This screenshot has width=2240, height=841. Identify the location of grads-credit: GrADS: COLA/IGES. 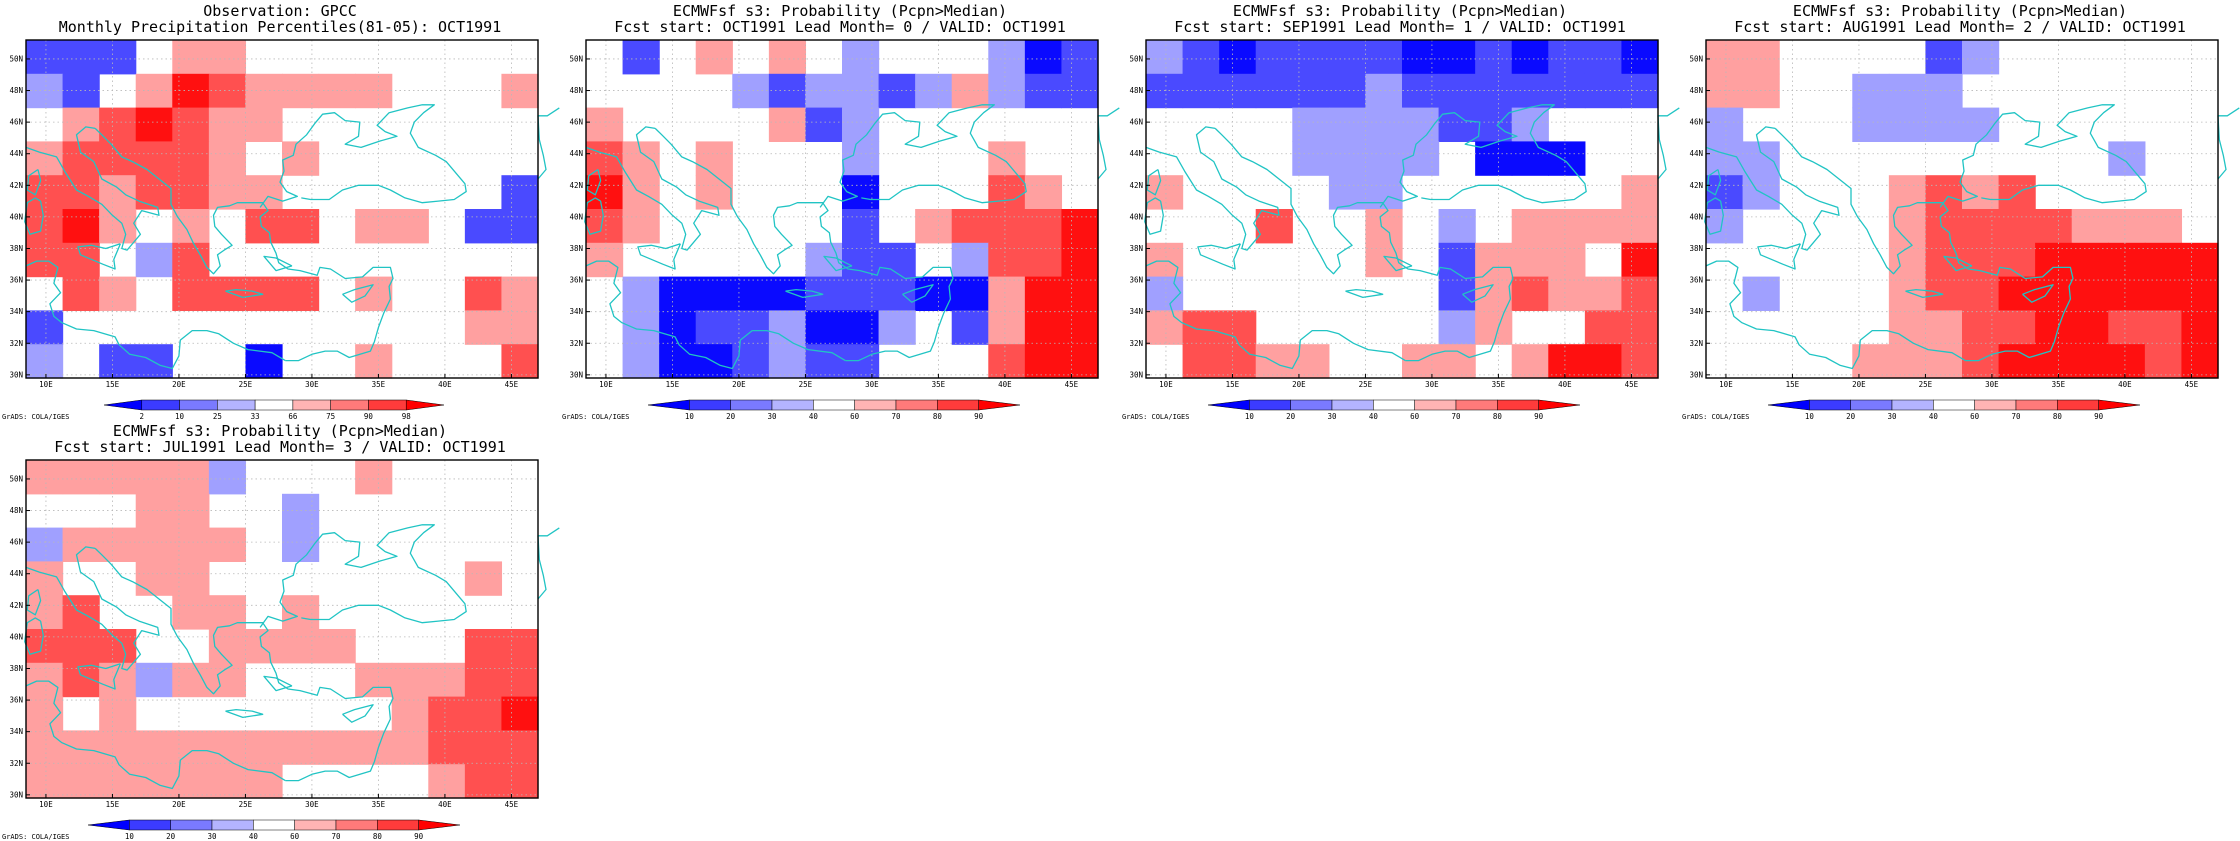
(36, 837).